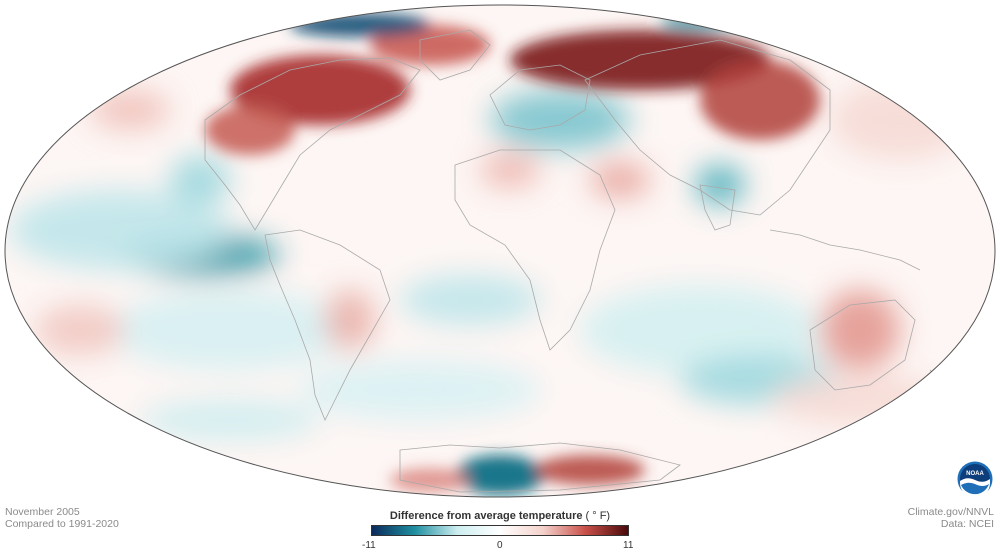  What do you see at coordinates (500, 530) in the screenshot?
I see `legend-color-bar` at bounding box center [500, 530].